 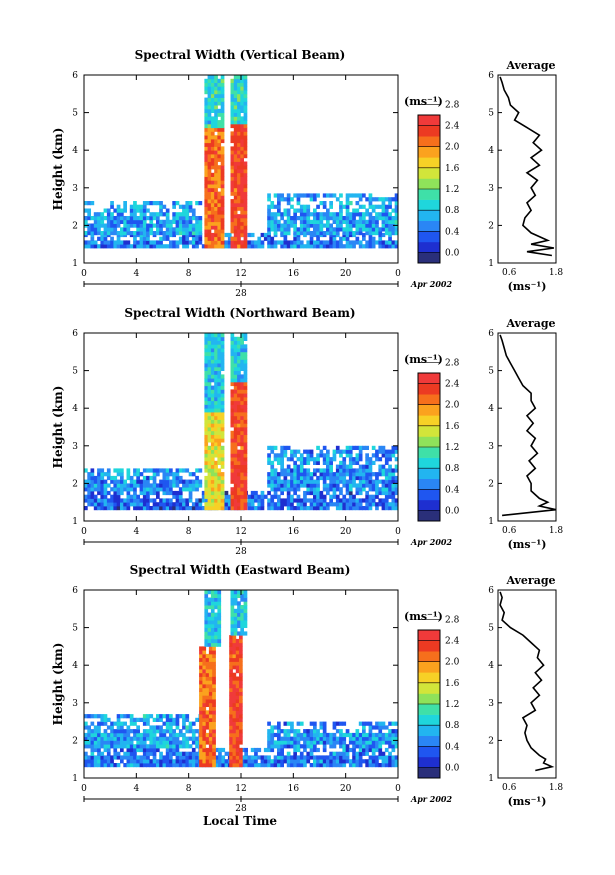 What do you see at coordinates (429, 473) in the screenshot?
I see `colorbar-swatch` at bounding box center [429, 473].